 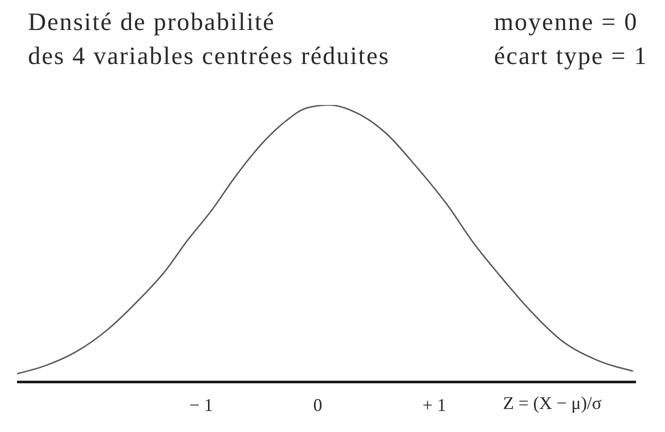 What do you see at coordinates (317, 405) in the screenshot?
I see `x-tick-label: 0` at bounding box center [317, 405].